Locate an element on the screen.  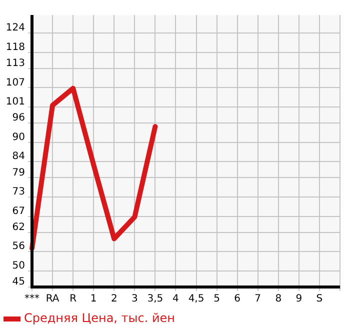
y-tick-label: 124 is located at coordinates (15, 28).